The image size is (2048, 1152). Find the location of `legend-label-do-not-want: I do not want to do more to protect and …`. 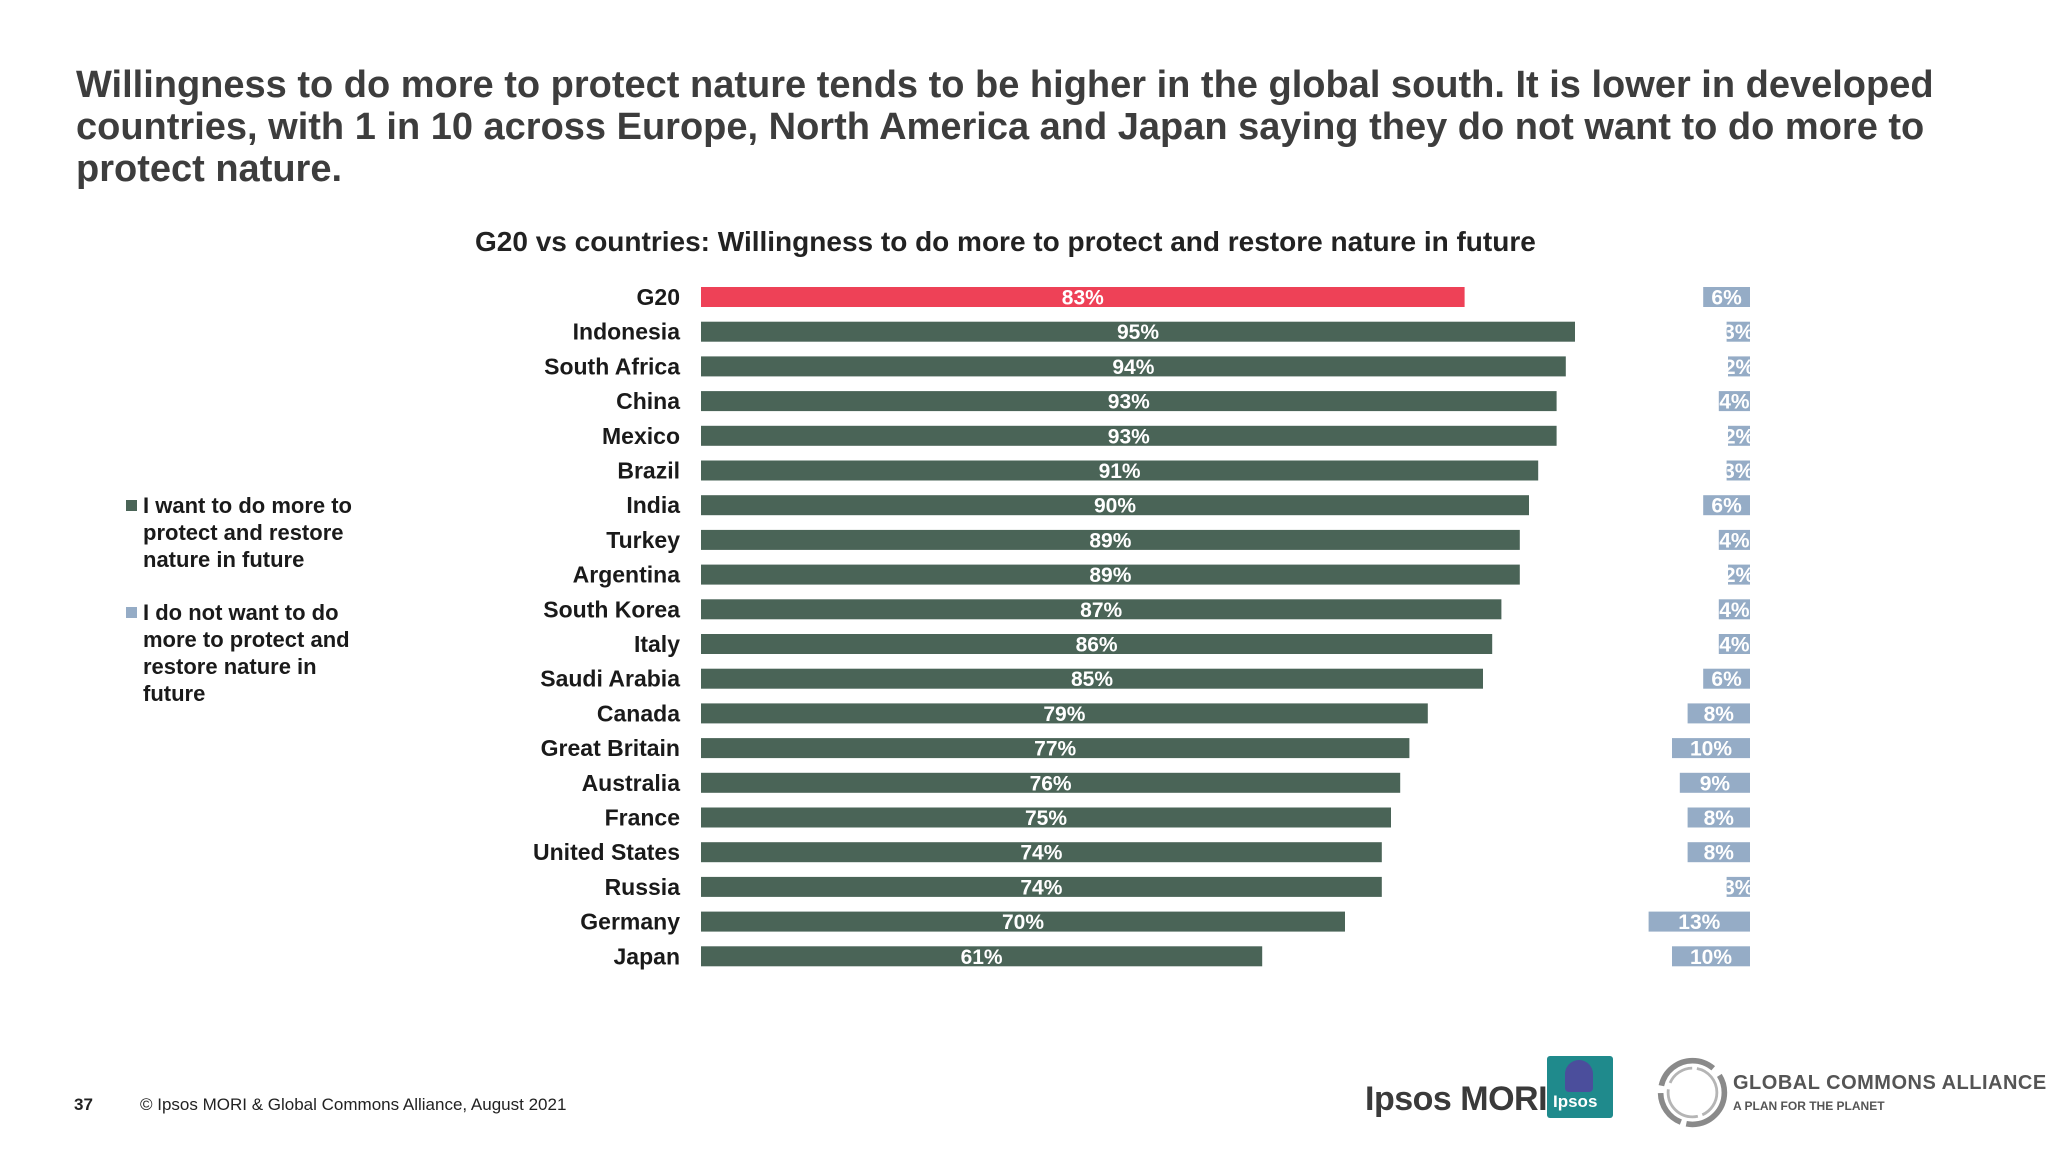

legend-label-do-not-want: I do not want to do more to protect and … is located at coordinates (246, 653).